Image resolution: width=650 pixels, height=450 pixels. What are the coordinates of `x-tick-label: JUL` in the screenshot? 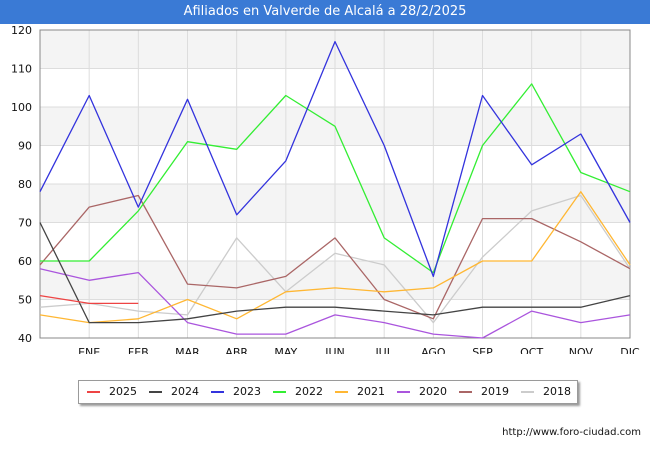 It's located at (383, 350).